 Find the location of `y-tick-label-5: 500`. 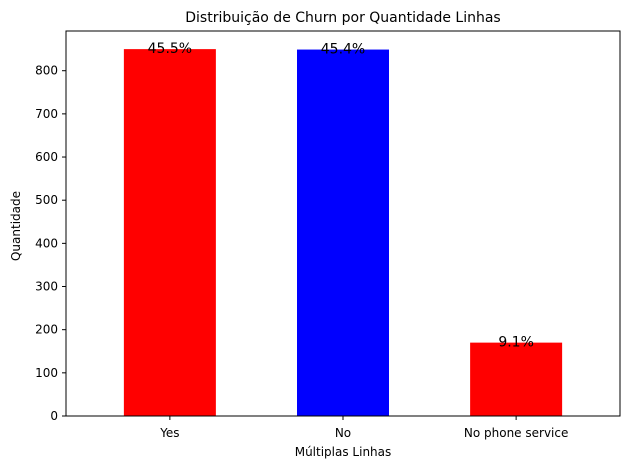

y-tick-label-5: 500 is located at coordinates (46, 200).